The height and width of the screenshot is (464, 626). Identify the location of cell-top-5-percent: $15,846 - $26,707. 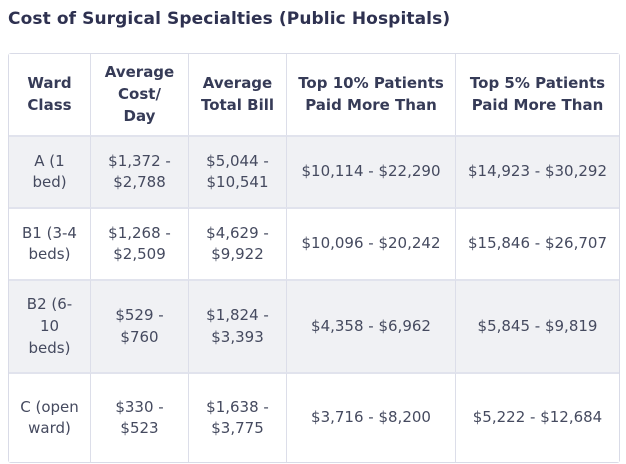
(537, 243).